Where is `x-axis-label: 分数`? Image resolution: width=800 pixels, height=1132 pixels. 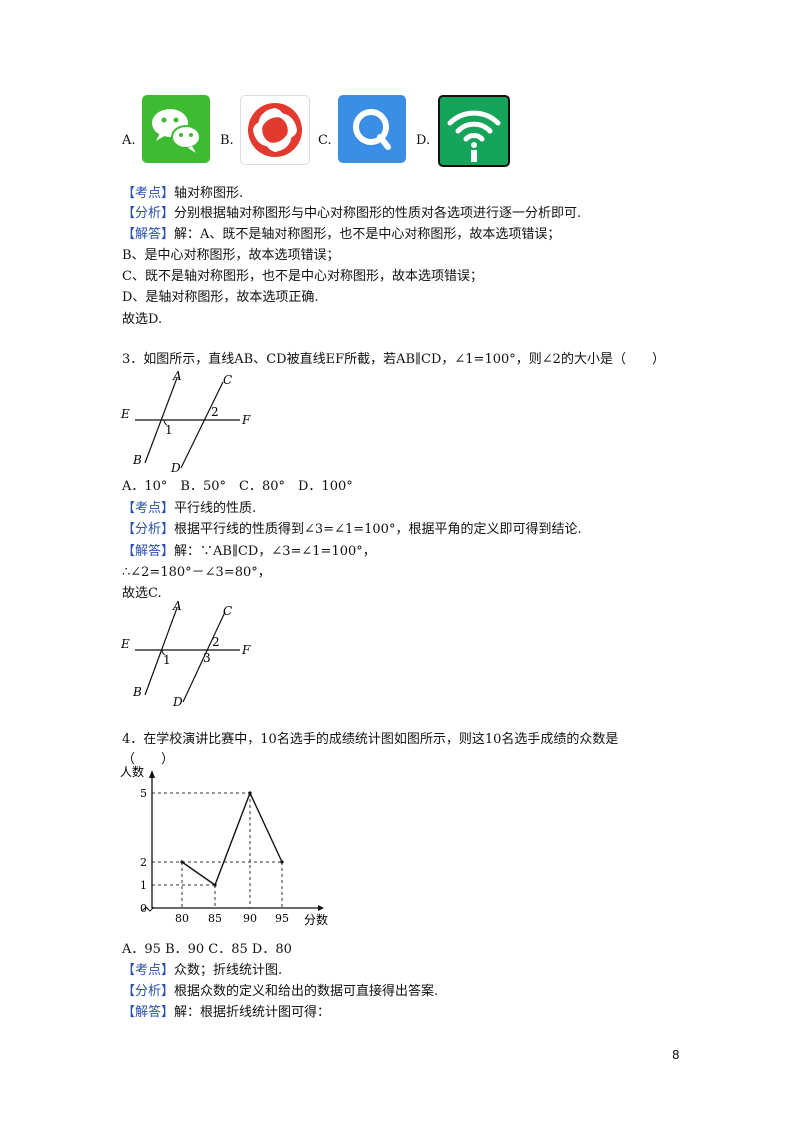
x-axis-label: 分数 is located at coordinates (316, 919).